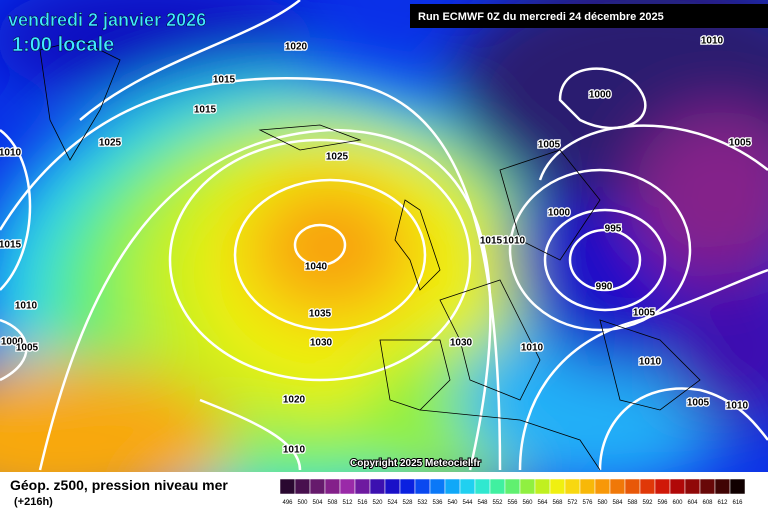 The image size is (768, 512). Describe the element at coordinates (482, 503) in the screenshot. I see `scale-label: 548` at that location.